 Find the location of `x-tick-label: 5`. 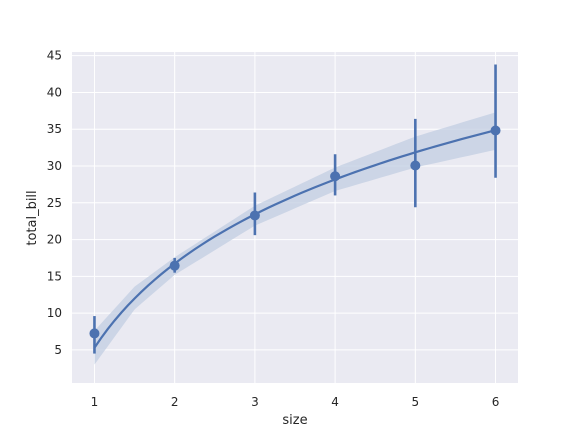

x-tick-label: 5 is located at coordinates (416, 402).